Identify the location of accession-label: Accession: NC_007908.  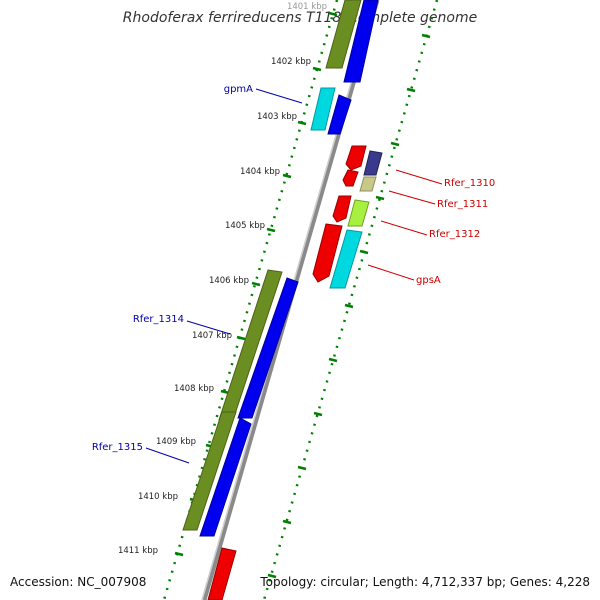
(78, 582).